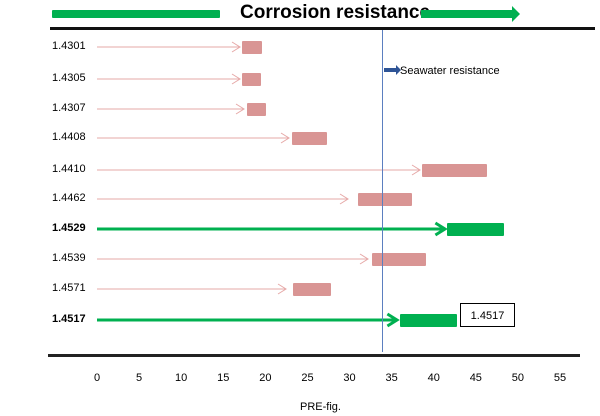  I want to click on row-label: 1.4408, so click(69, 137).